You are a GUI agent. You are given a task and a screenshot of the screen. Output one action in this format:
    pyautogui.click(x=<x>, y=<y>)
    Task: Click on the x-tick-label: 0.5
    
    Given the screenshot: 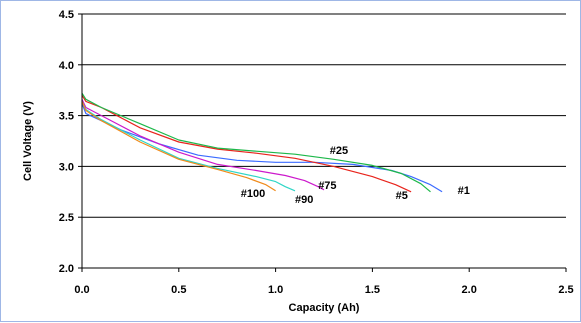 What is the action you would take?
    pyautogui.click(x=178, y=290)
    